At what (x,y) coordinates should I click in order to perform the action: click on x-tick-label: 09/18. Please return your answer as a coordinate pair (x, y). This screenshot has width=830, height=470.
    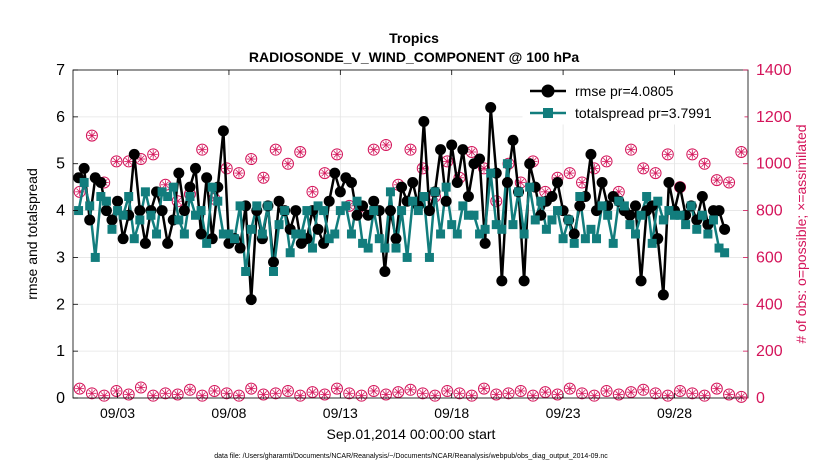
    Looking at the image, I should click on (451, 413).